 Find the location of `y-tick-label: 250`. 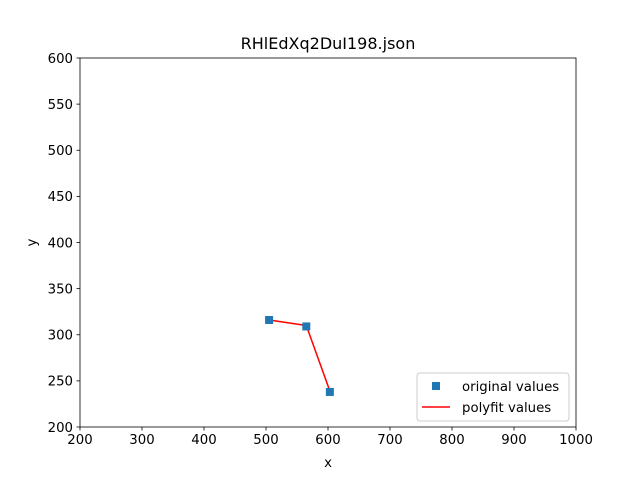

y-tick-label: 250 is located at coordinates (60, 382).